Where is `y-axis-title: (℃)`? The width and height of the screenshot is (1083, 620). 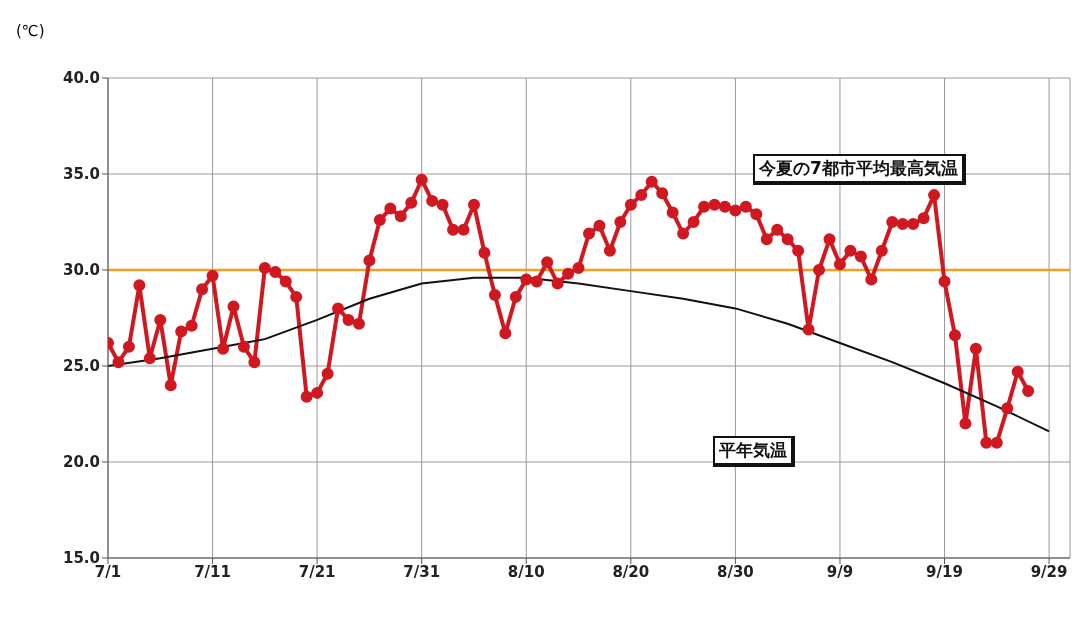 y-axis-title: (℃) is located at coordinates (30, 31).